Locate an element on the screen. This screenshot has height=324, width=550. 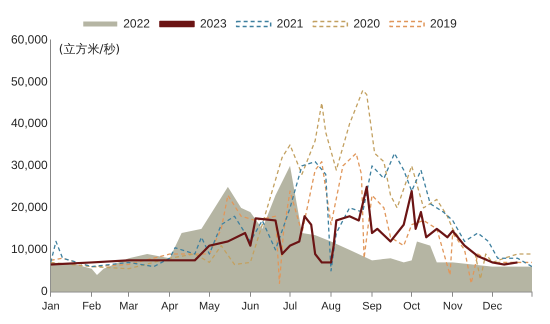
legend-label: 2019 is located at coordinates (444, 23).